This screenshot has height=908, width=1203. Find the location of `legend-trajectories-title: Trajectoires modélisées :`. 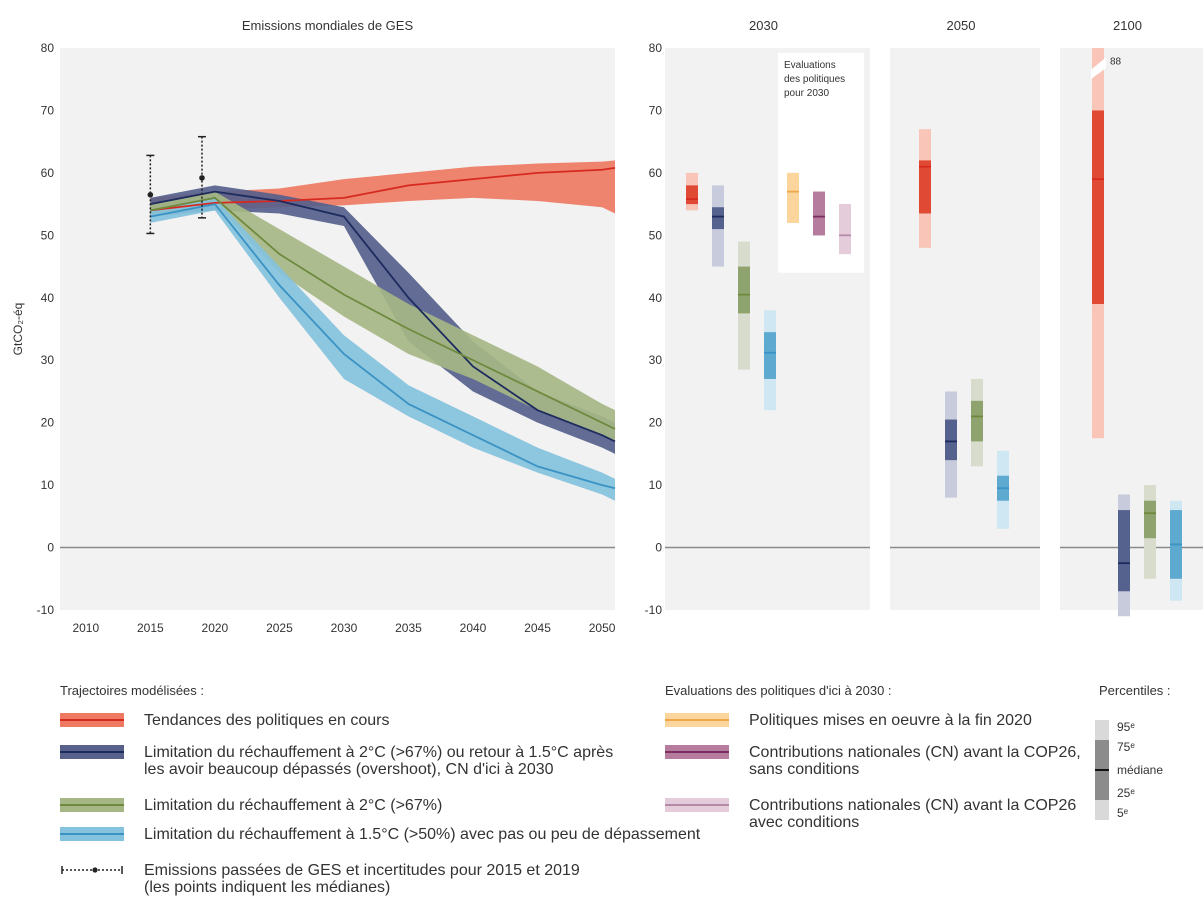

legend-trajectories-title: Trajectoires modélisées : is located at coordinates (132, 690).